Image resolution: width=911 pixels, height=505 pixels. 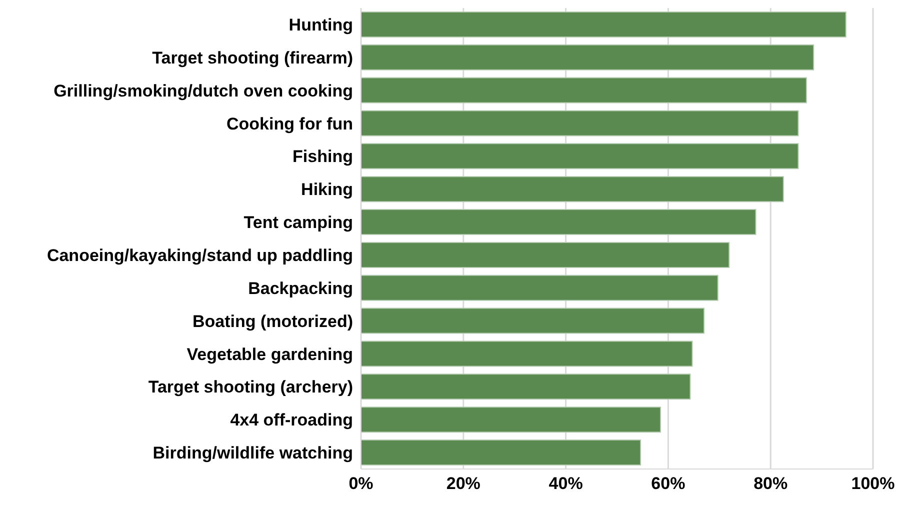 I want to click on y-tick-label: Vegetable gardening, so click(x=269, y=354).